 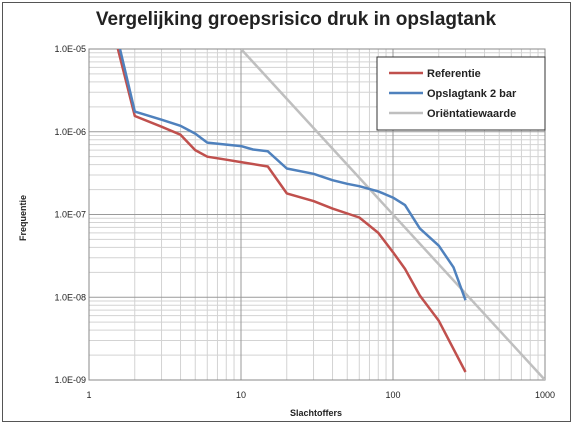 I want to click on x-tick-label: 10, so click(x=241, y=395).